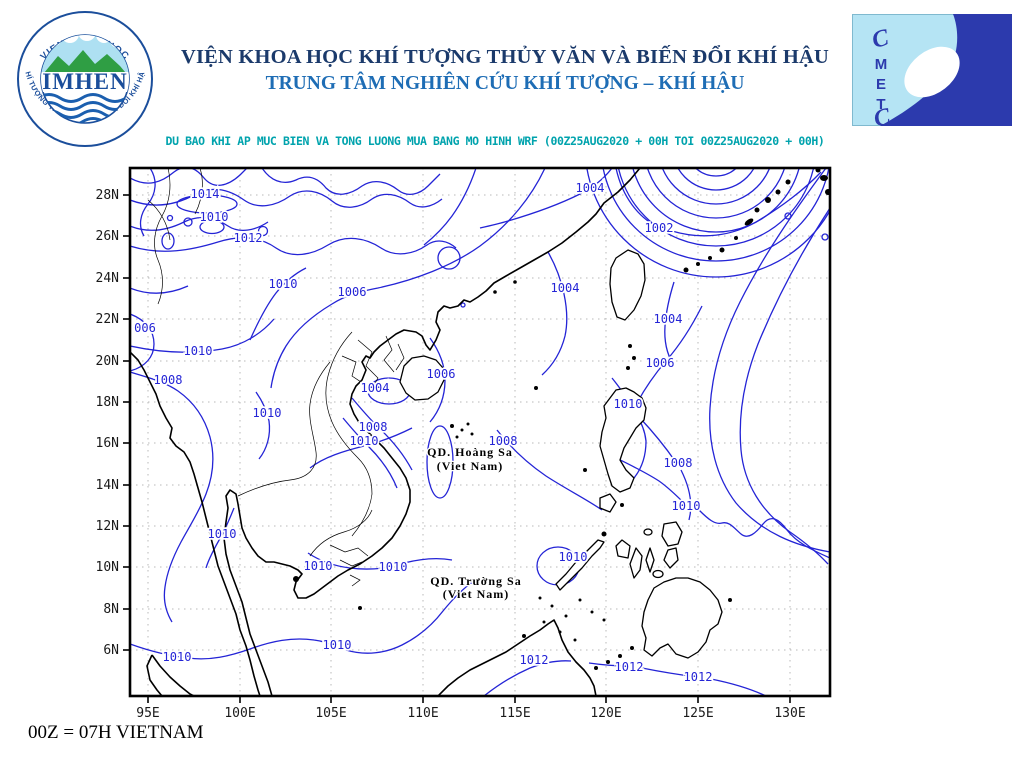 Image resolution: width=1024 pixels, height=768 pixels. Describe the element at coordinates (880, 38) in the screenshot. I see `svg-text: C` at that location.